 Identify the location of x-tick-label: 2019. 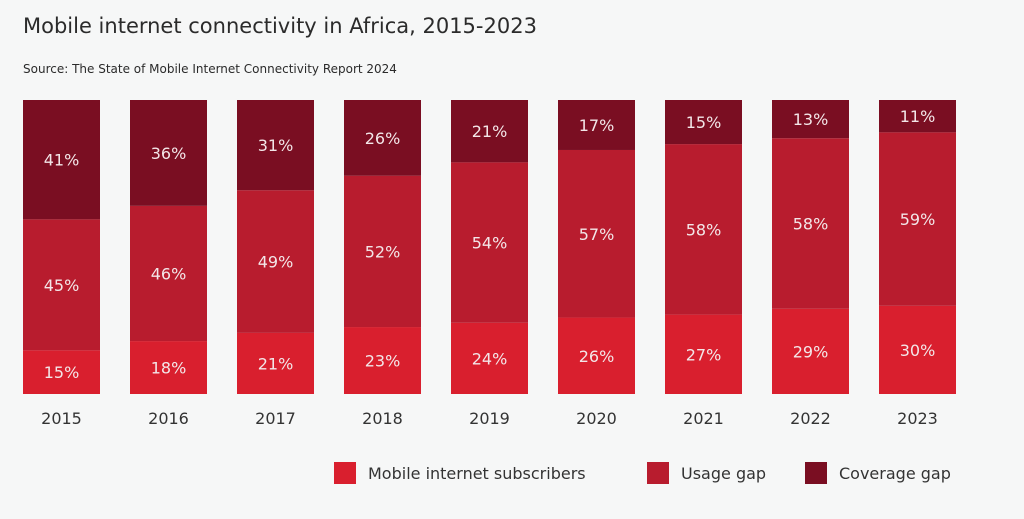
(489, 418).